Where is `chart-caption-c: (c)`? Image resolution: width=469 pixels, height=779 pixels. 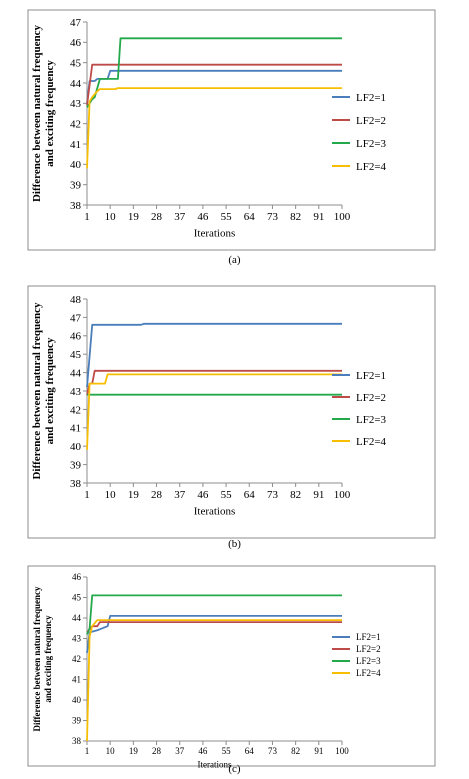
chart-caption-c: (c) is located at coordinates (234, 769).